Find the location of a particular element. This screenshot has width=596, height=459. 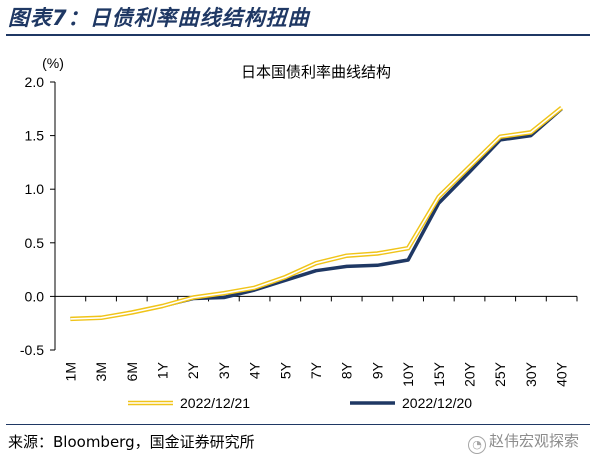

watermark: ◔ 赵伟宏观探索 is located at coordinates (523, 442).